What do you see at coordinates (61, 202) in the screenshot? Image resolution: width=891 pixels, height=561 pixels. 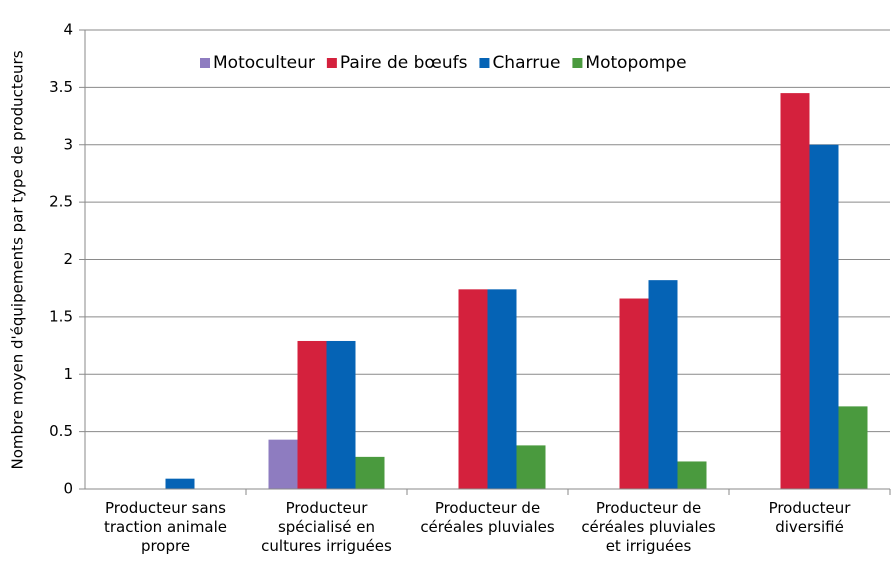 I see `y-tick-label: 2.5` at bounding box center [61, 202].